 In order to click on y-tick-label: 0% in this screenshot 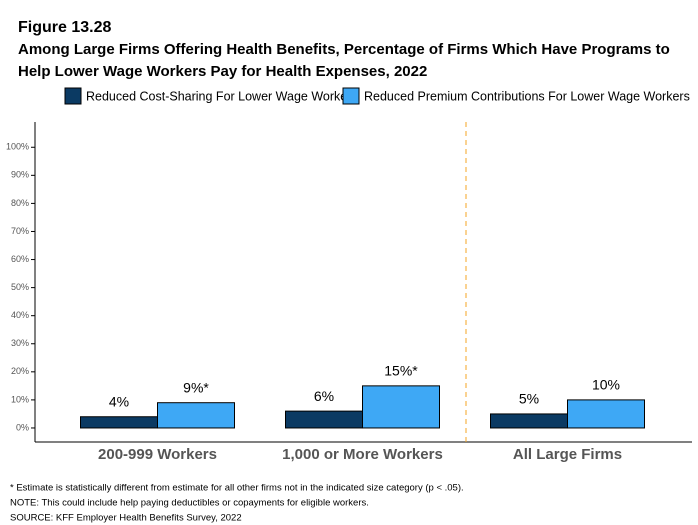, I will do `click(22, 427)`.